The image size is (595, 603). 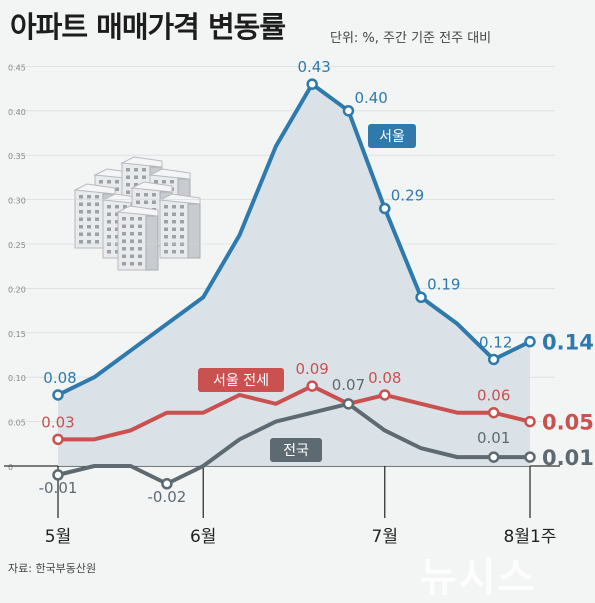 I want to click on watermark-logo: 뉴시스, so click(x=478, y=578).